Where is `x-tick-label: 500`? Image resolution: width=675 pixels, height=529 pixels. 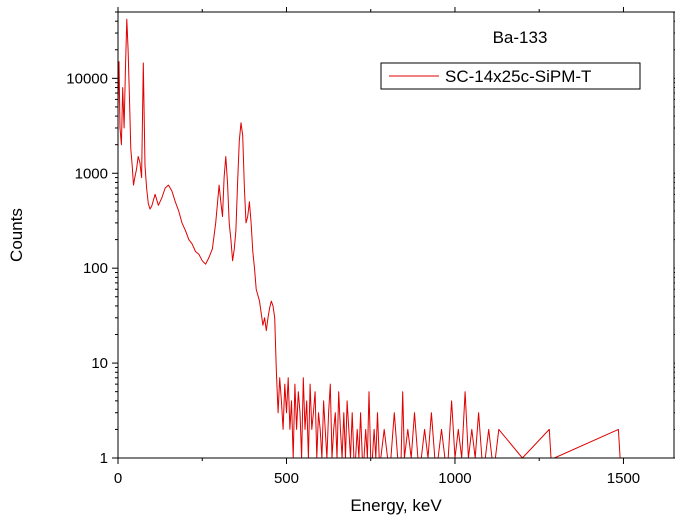
x-tick-label: 500 is located at coordinates (286, 478).